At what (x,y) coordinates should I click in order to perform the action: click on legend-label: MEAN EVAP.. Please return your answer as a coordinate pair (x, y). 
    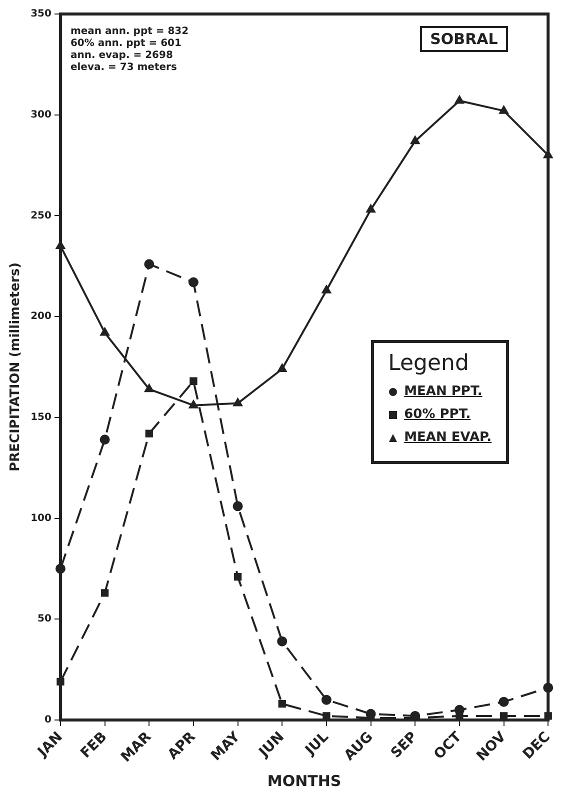
    Looking at the image, I should click on (448, 438).